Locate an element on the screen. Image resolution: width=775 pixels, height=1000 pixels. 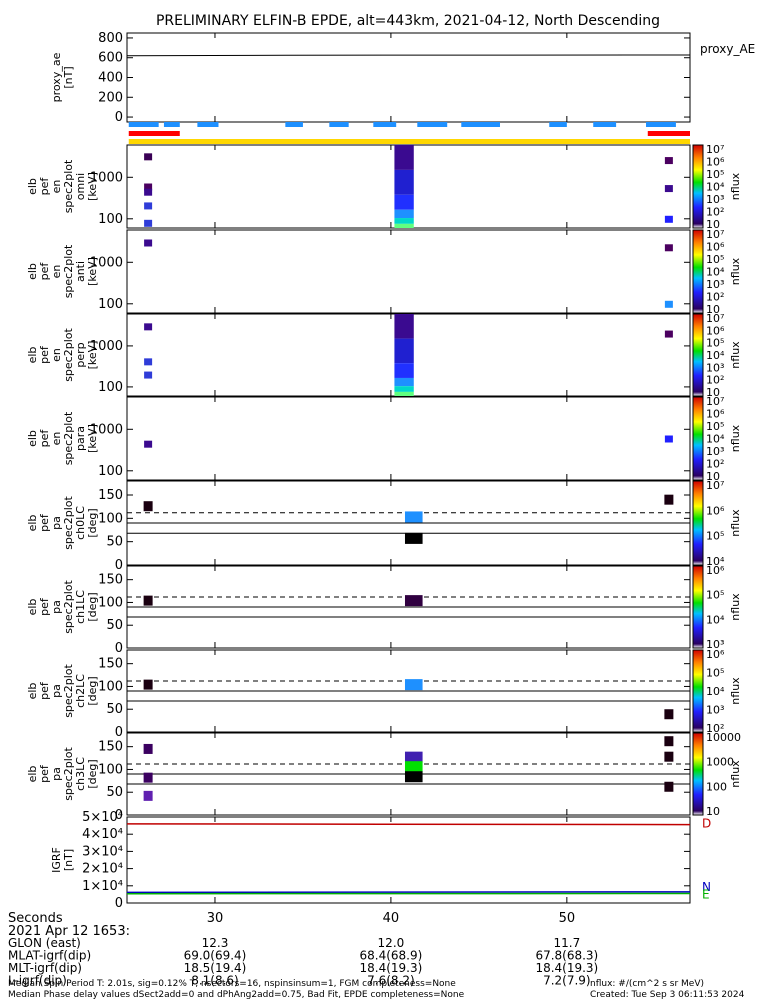
colorbar-tick-label: 100 is located at coordinates (716, 786).